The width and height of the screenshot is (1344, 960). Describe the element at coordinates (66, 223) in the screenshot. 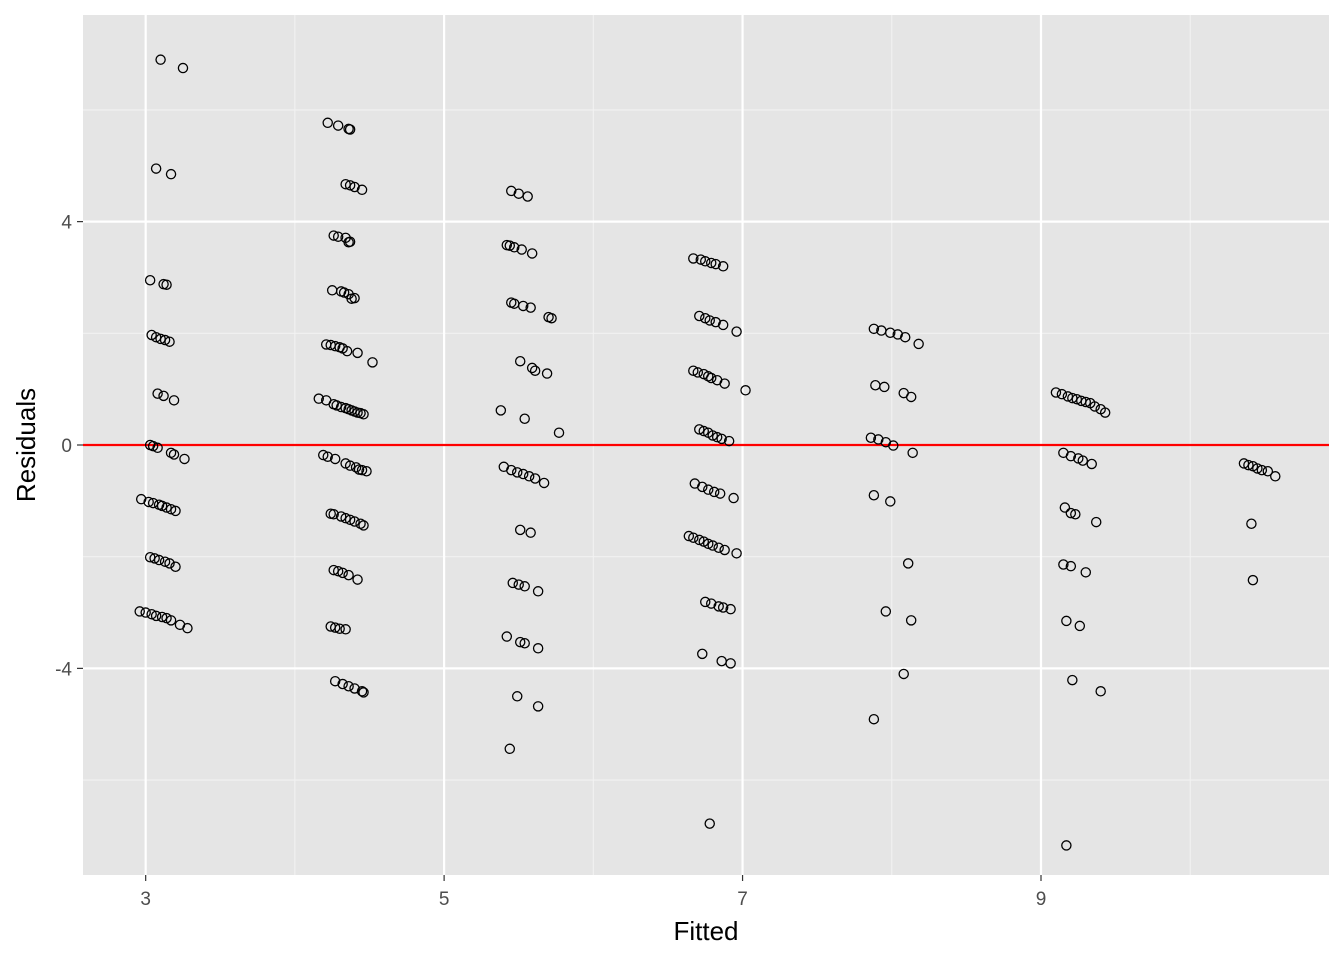

I see `y-tick-label: 4` at that location.